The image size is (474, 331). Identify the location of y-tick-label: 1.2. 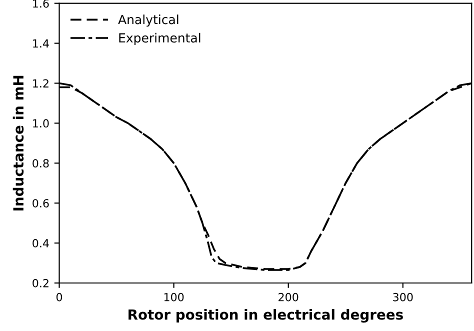
(40, 83).